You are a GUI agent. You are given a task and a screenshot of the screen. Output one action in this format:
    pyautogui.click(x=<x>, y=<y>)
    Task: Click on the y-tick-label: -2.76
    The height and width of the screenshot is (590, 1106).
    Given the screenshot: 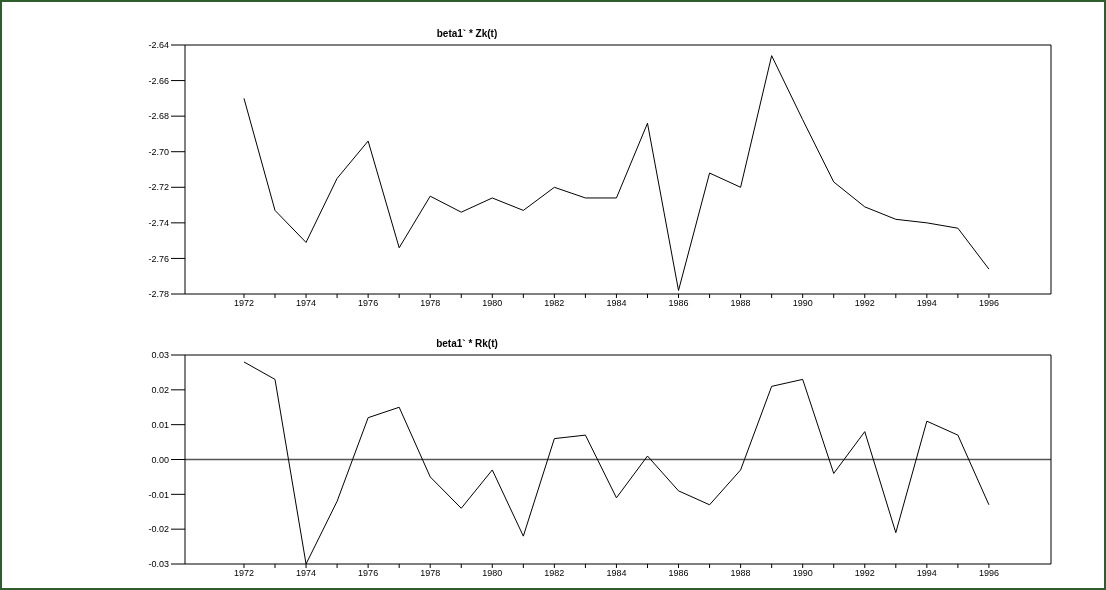 What is the action you would take?
    pyautogui.click(x=158, y=258)
    